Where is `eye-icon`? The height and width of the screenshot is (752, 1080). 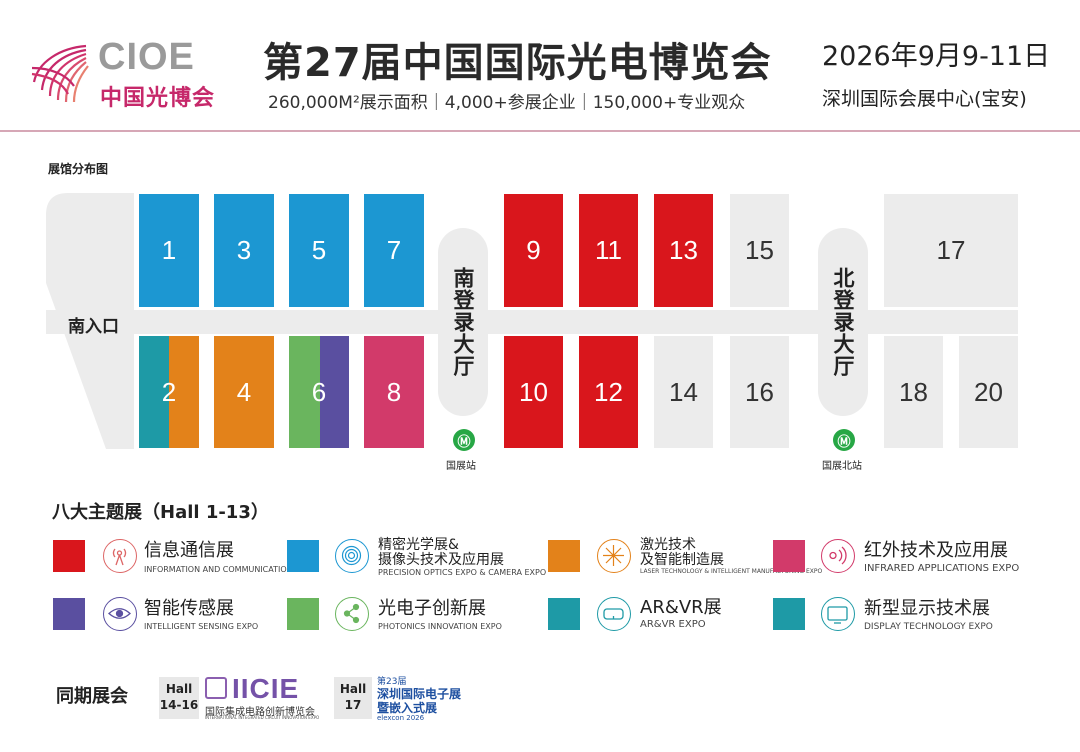 eye-icon is located at coordinates (120, 614).